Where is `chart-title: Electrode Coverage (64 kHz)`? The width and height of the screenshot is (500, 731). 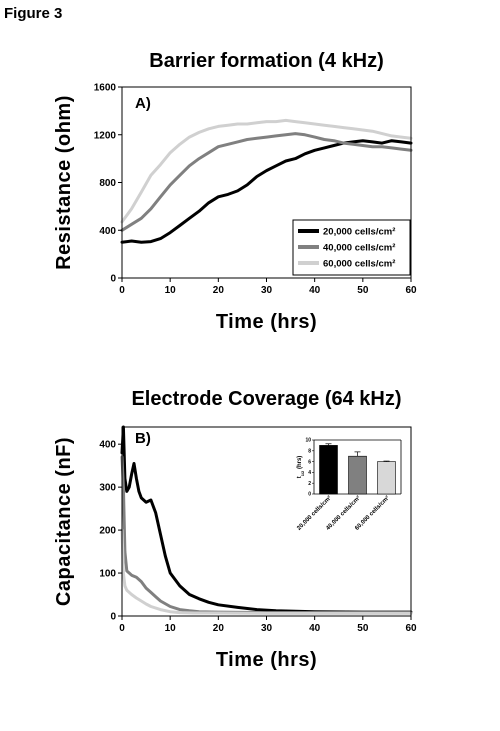 chart-title: Electrode Coverage (64 kHz) is located at coordinates (266, 399).